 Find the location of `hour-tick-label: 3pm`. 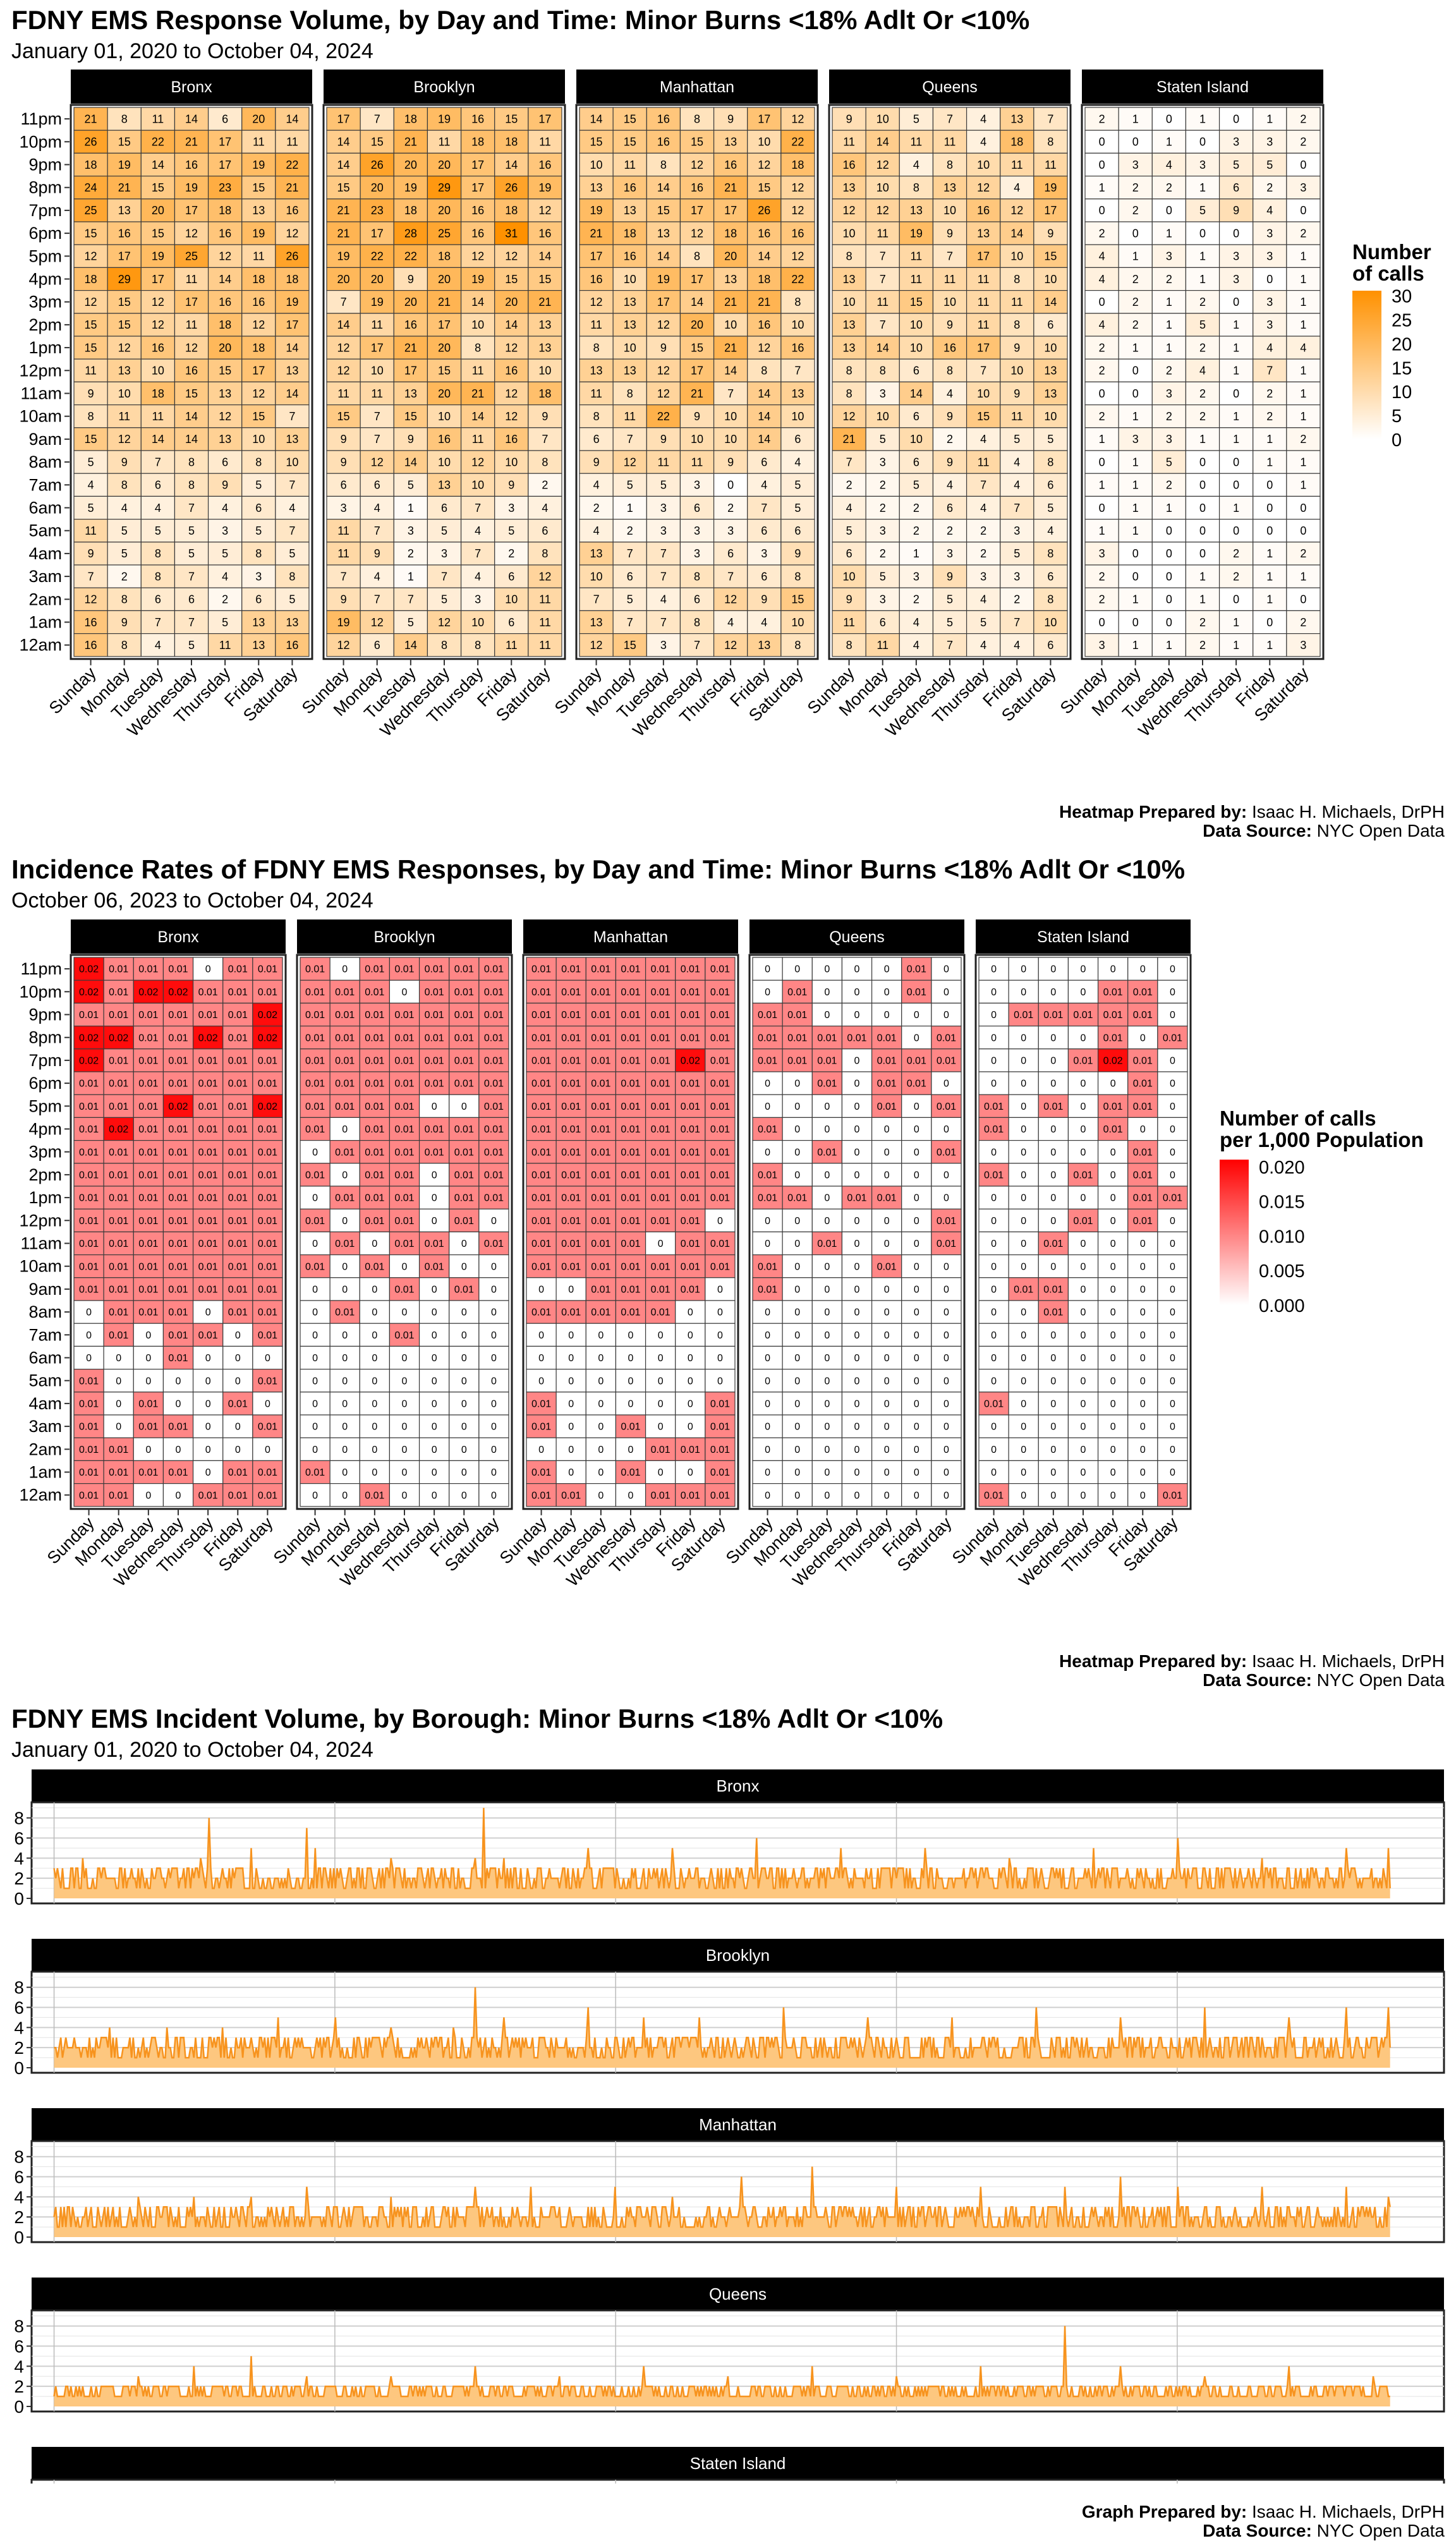

hour-tick-label: 3pm is located at coordinates (45, 1152).